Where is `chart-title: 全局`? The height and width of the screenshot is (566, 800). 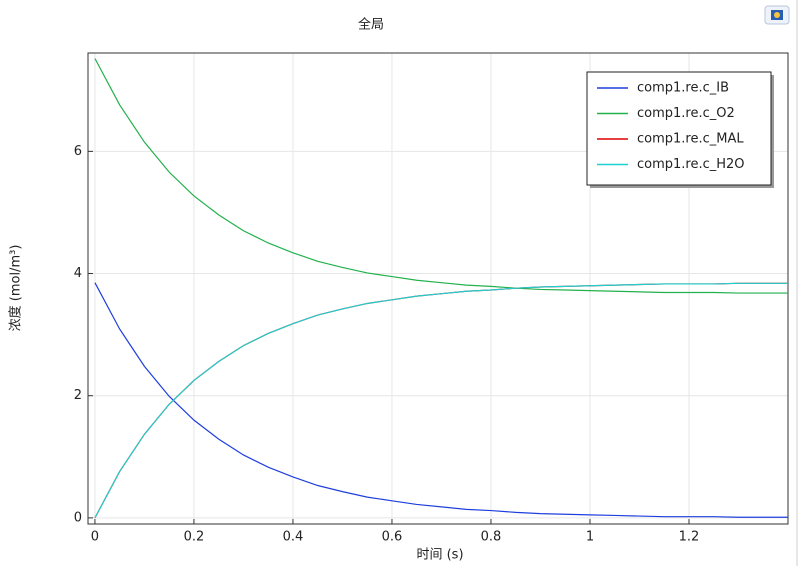
chart-title: 全局 is located at coordinates (371, 25).